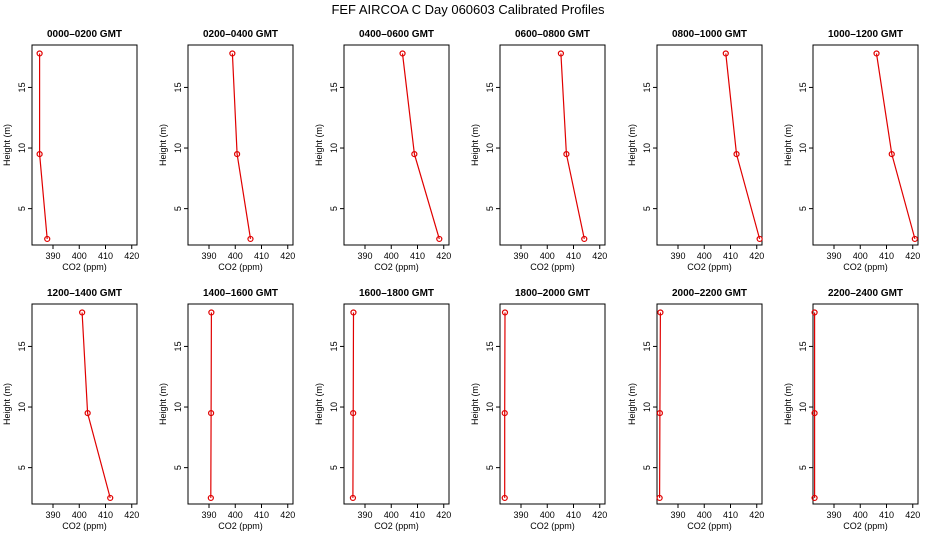 The height and width of the screenshot is (540, 936). I want to click on panel-title: 1000–1200 GMT, so click(865, 34).